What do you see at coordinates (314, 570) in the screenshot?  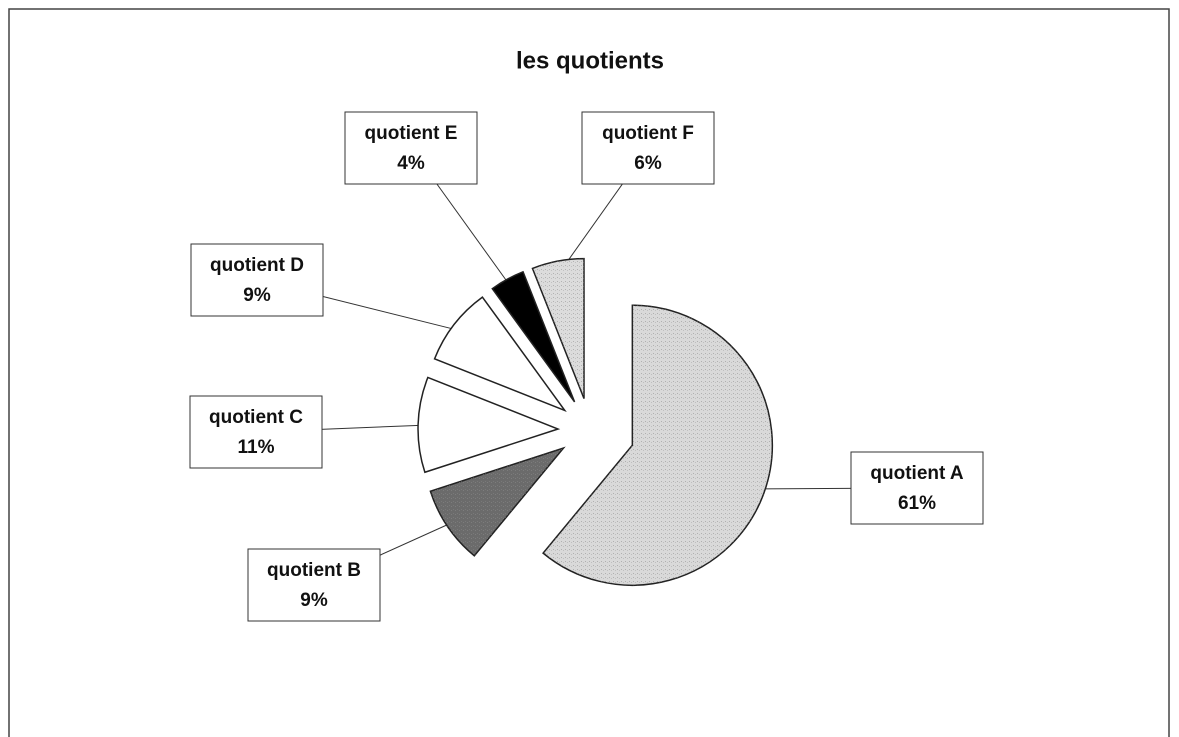 I see `label-name: quotient B` at bounding box center [314, 570].